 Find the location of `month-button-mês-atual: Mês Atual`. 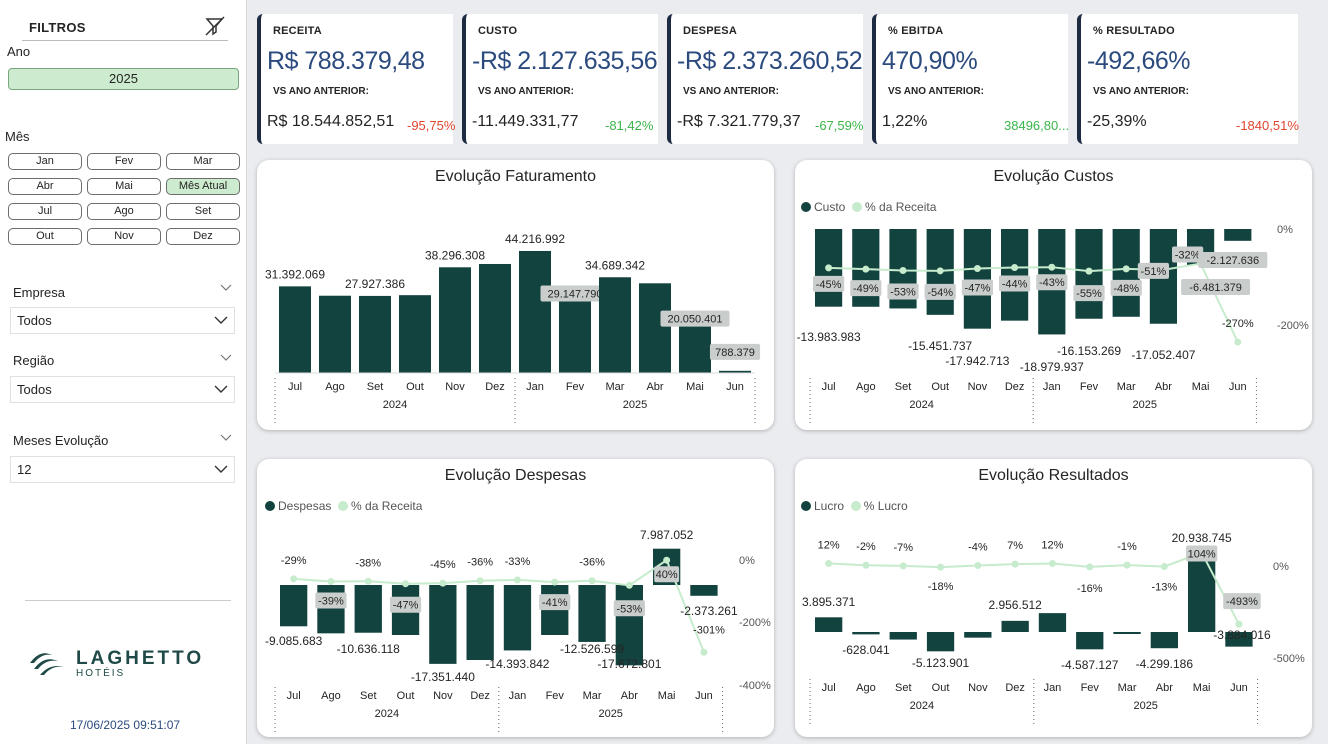

month-button-mês-atual: Mês Atual is located at coordinates (203, 186).